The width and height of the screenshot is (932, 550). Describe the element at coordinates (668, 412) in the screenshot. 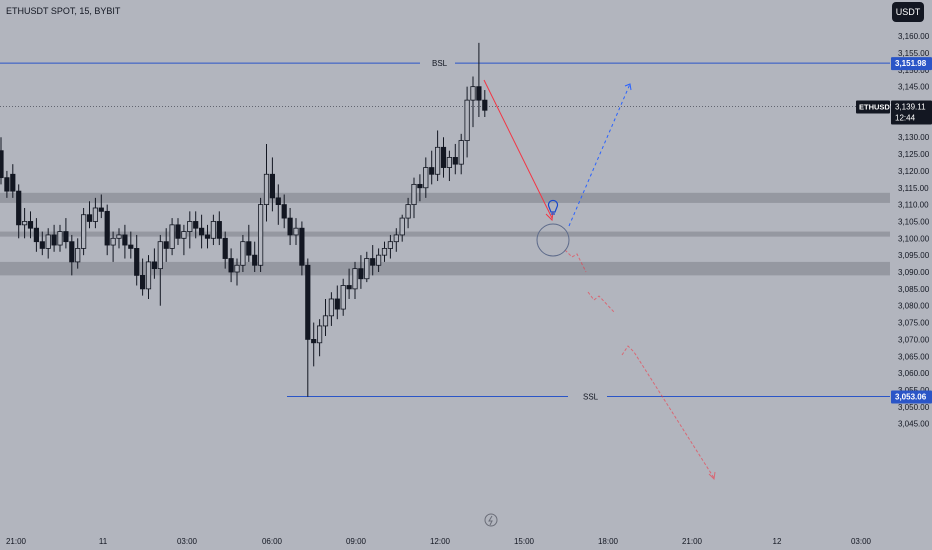

I see `projection-zigzag` at that location.